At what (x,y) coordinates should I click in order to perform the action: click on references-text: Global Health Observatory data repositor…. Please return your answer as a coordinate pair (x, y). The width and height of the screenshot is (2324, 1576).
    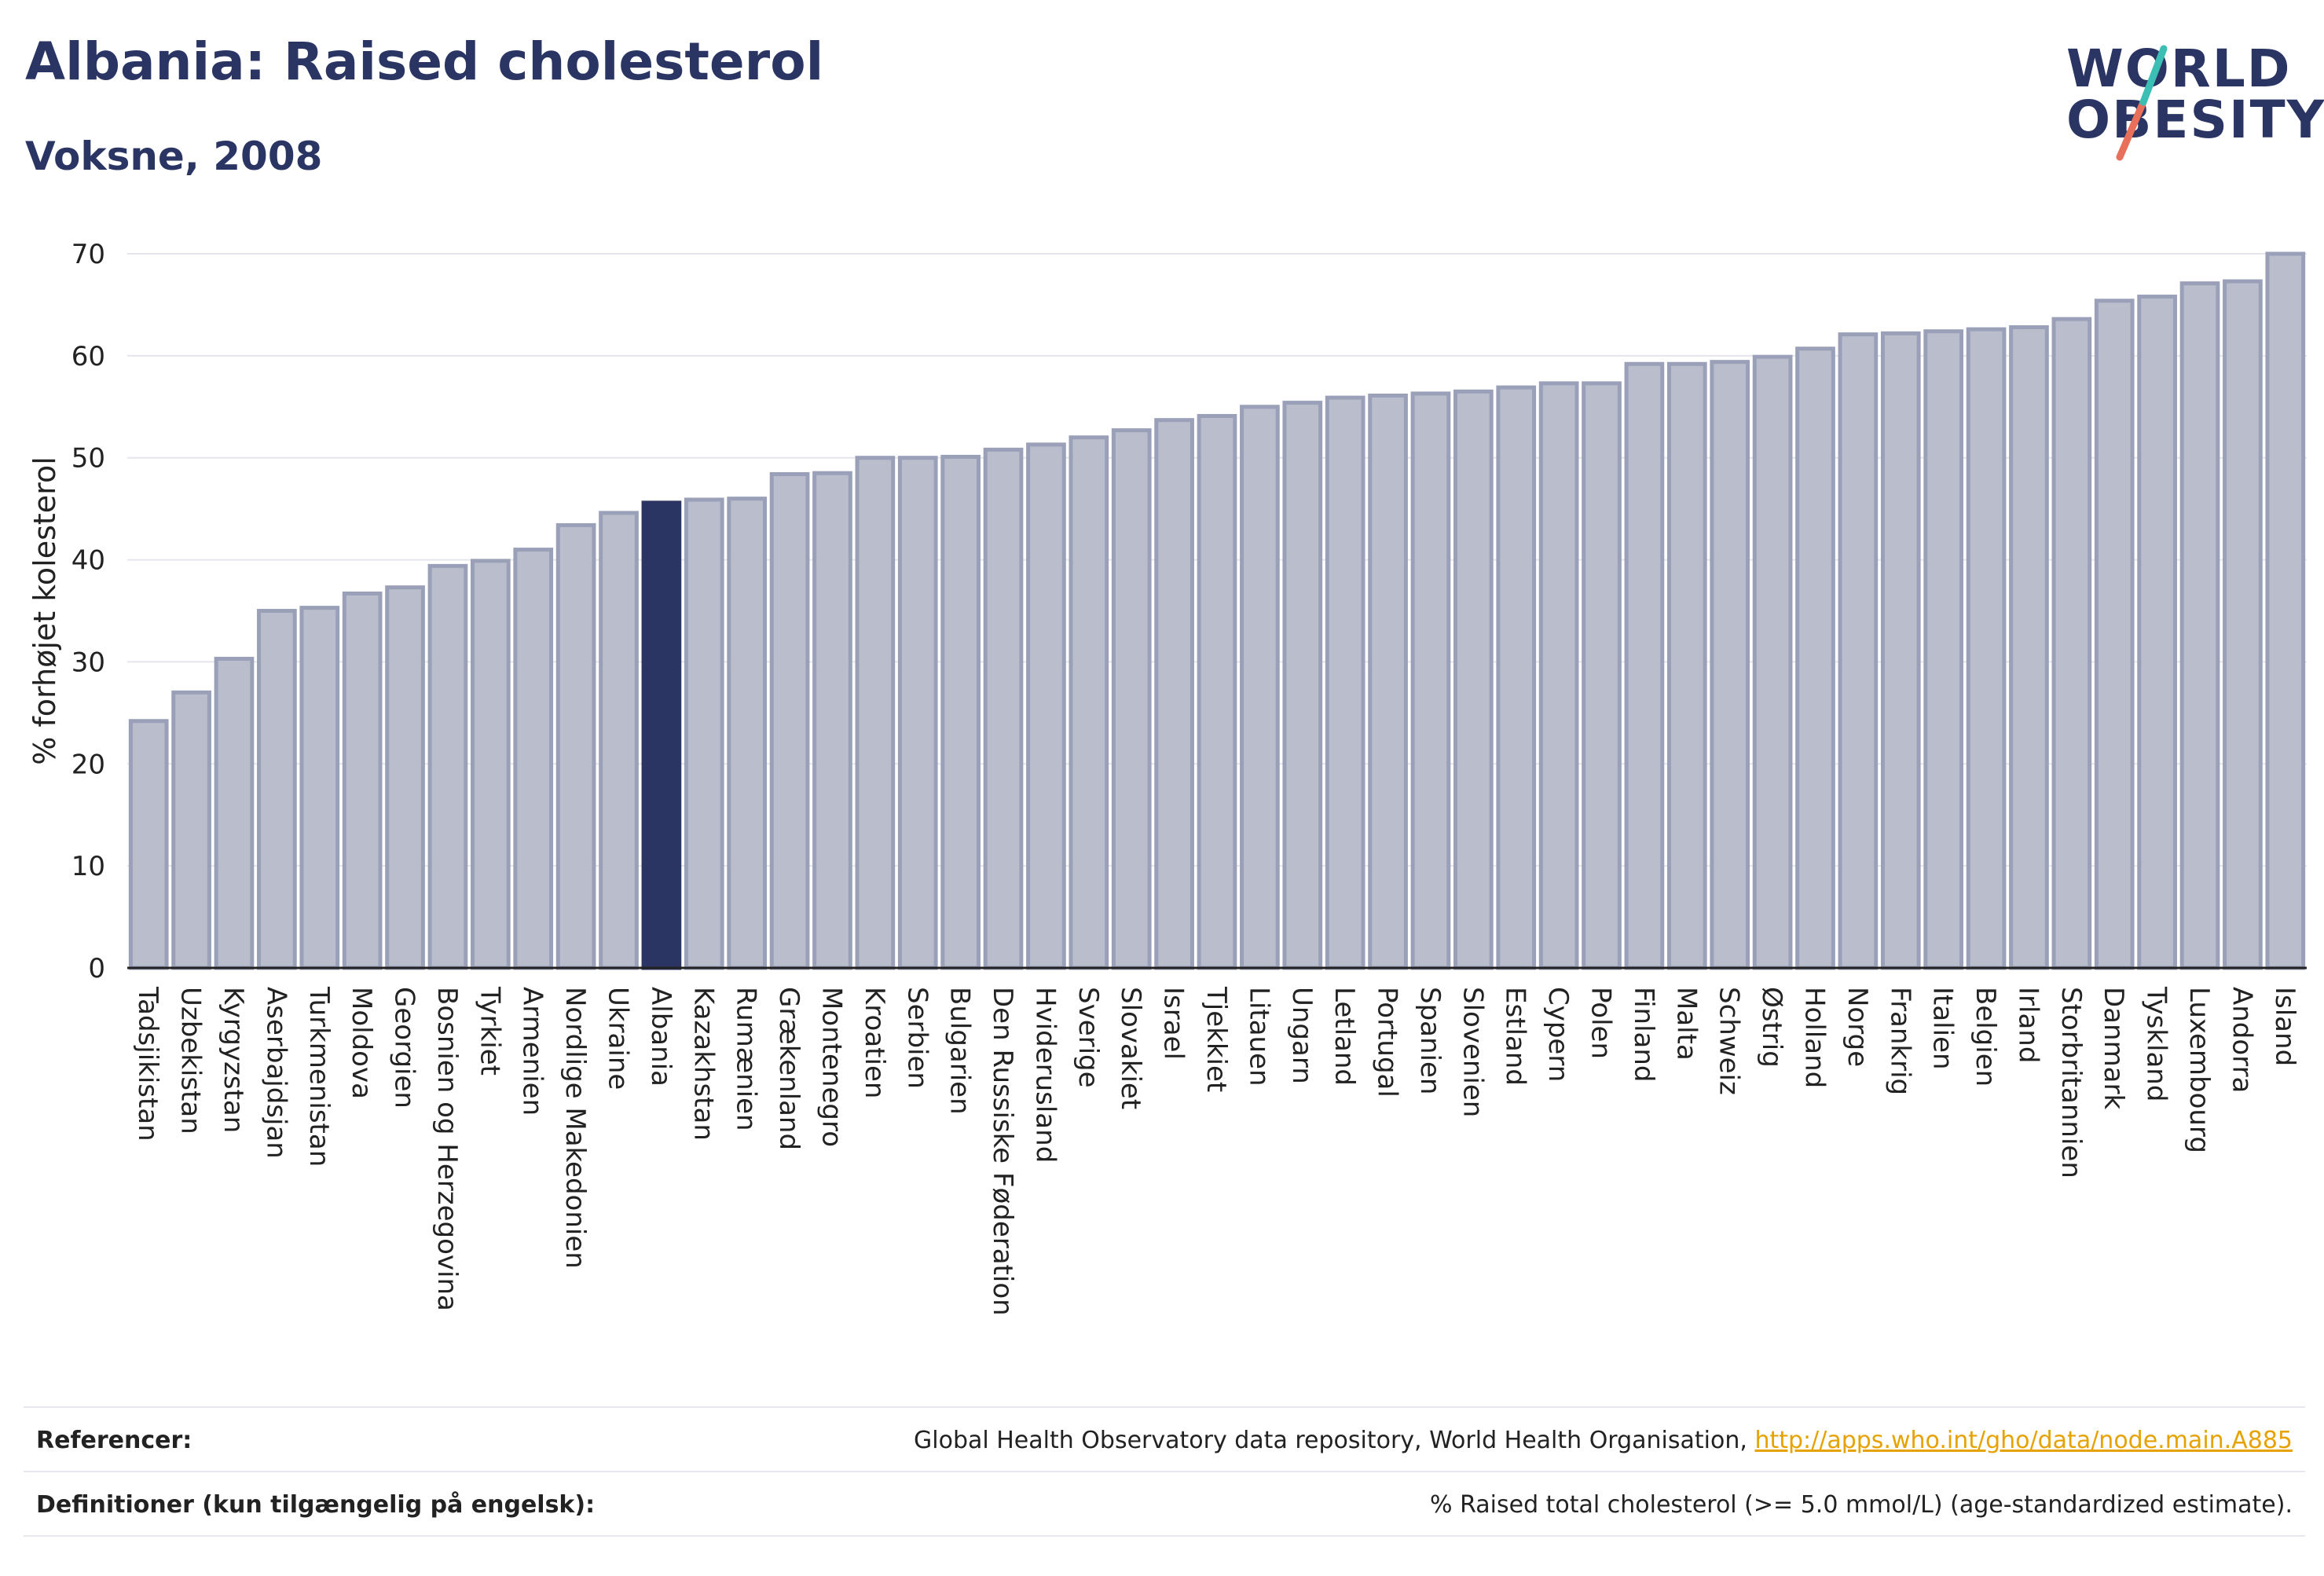
    Looking at the image, I should click on (1334, 1440).